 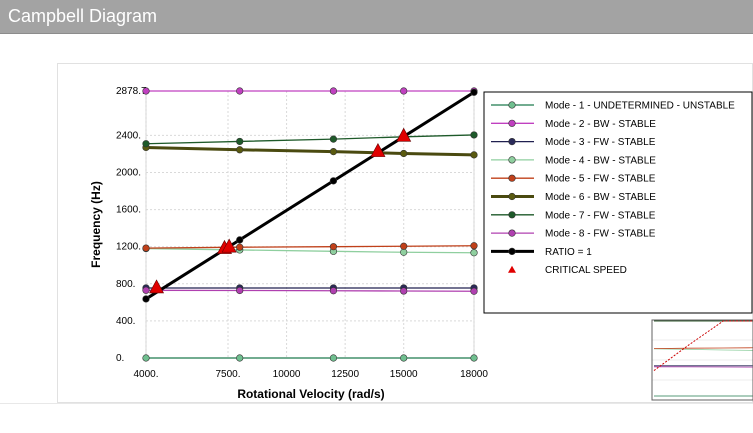 What do you see at coordinates (345, 374) in the screenshot?
I see `x-tick-label: 12500` at bounding box center [345, 374].